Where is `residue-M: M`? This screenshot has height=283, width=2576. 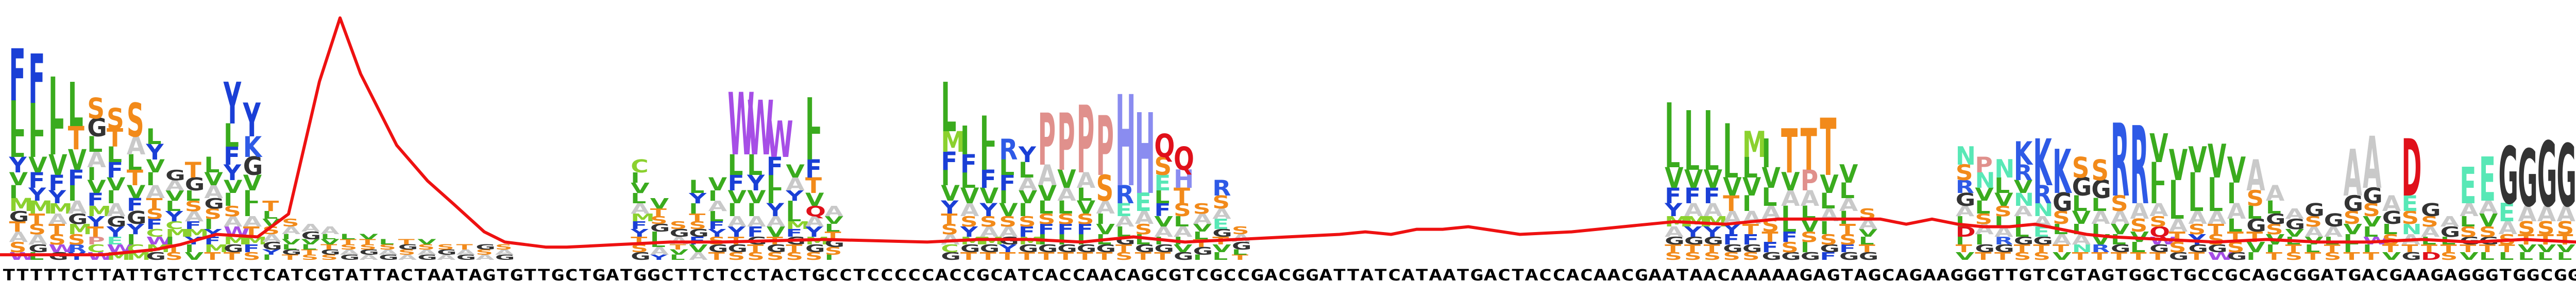
residue-M: M is located at coordinates (1754, 145).